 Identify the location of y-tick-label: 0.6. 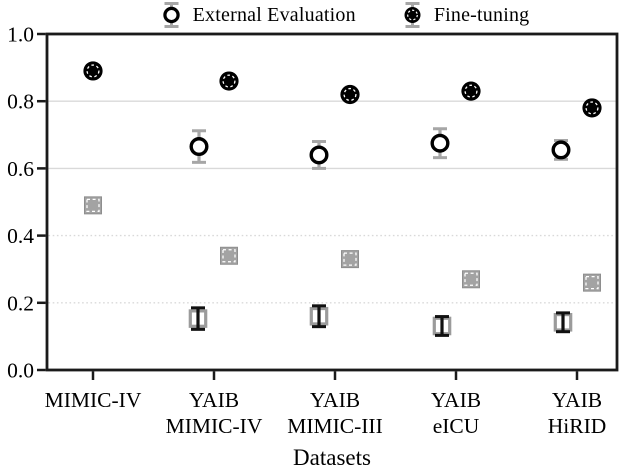
(20, 169).